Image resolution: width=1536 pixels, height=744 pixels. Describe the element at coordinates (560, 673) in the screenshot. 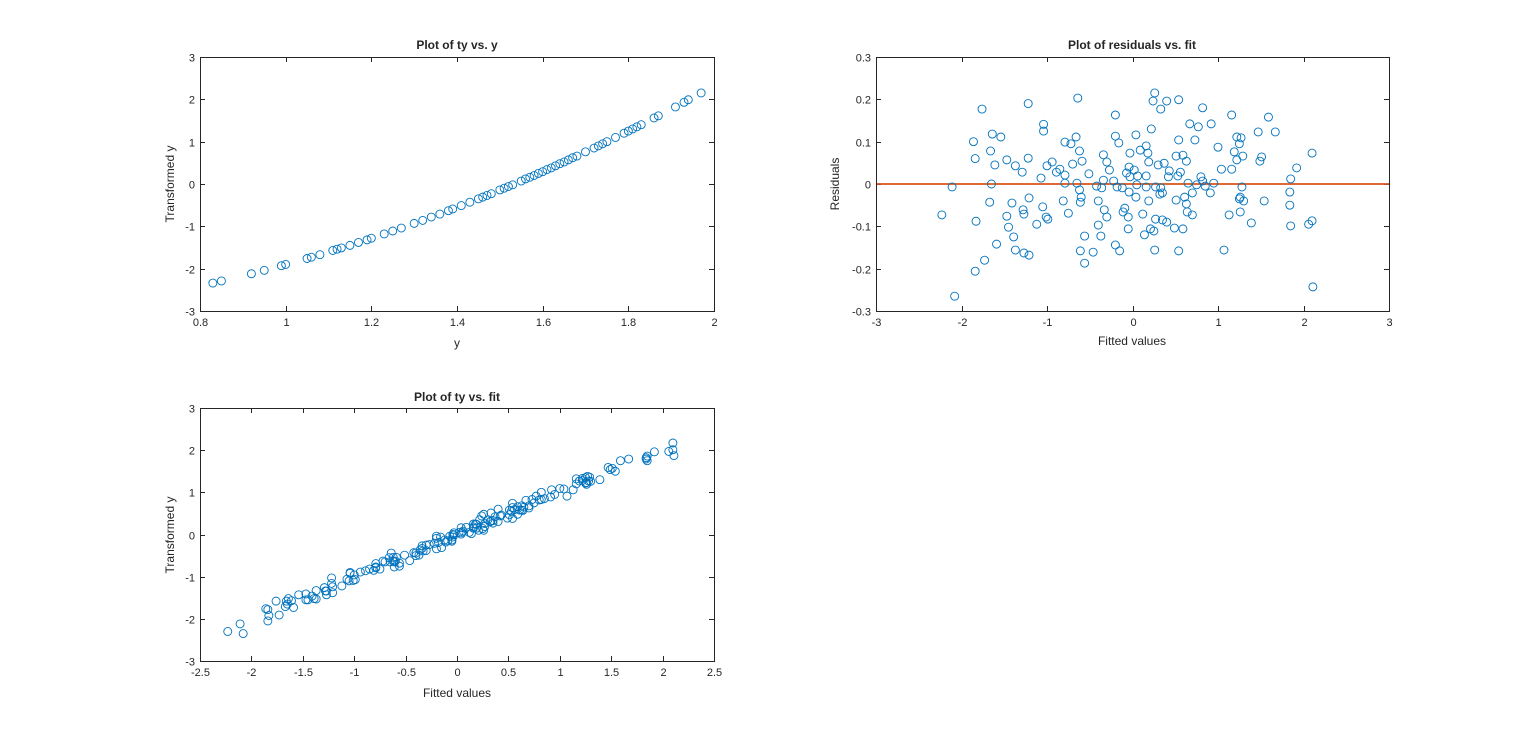

I see `x-tick-label: 1` at that location.